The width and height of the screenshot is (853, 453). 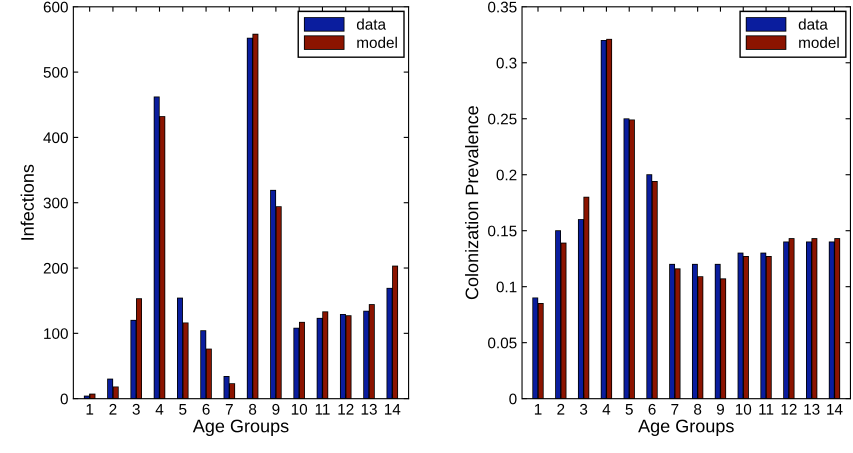 I want to click on y-tick-label: 0.3, so click(x=506, y=63).